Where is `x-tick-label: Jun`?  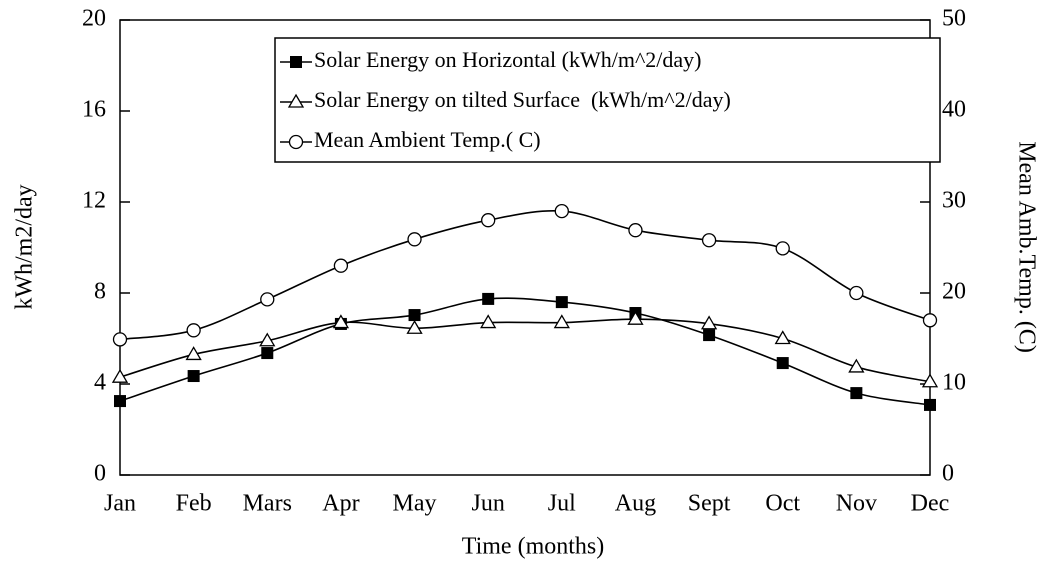
x-tick-label: Jun is located at coordinates (488, 504).